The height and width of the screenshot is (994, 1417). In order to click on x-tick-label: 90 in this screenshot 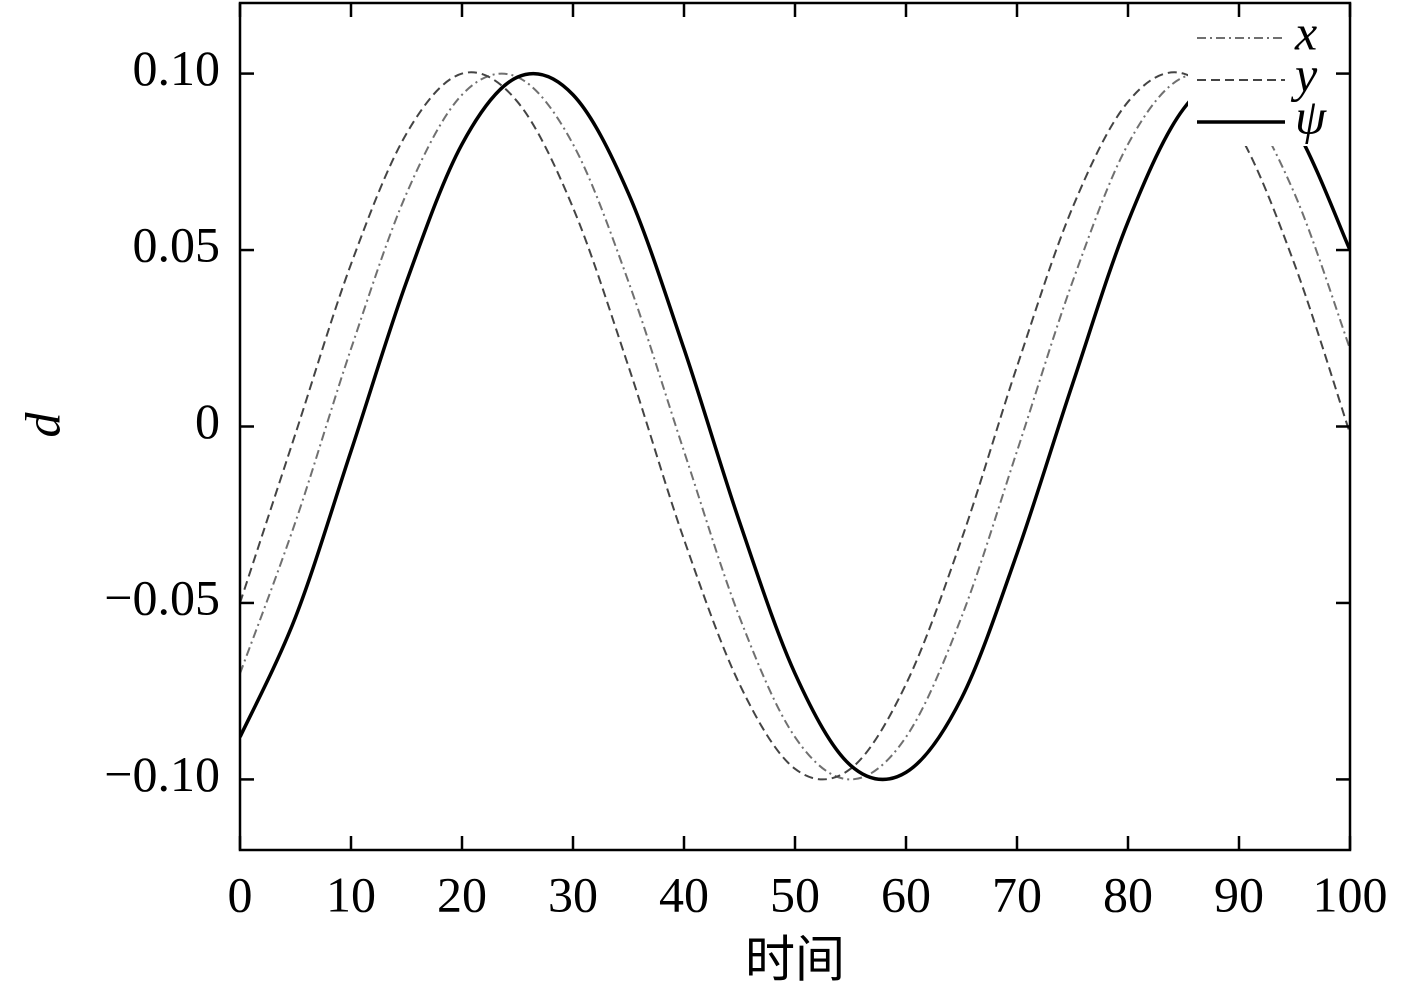, I will do `click(1239, 894)`.